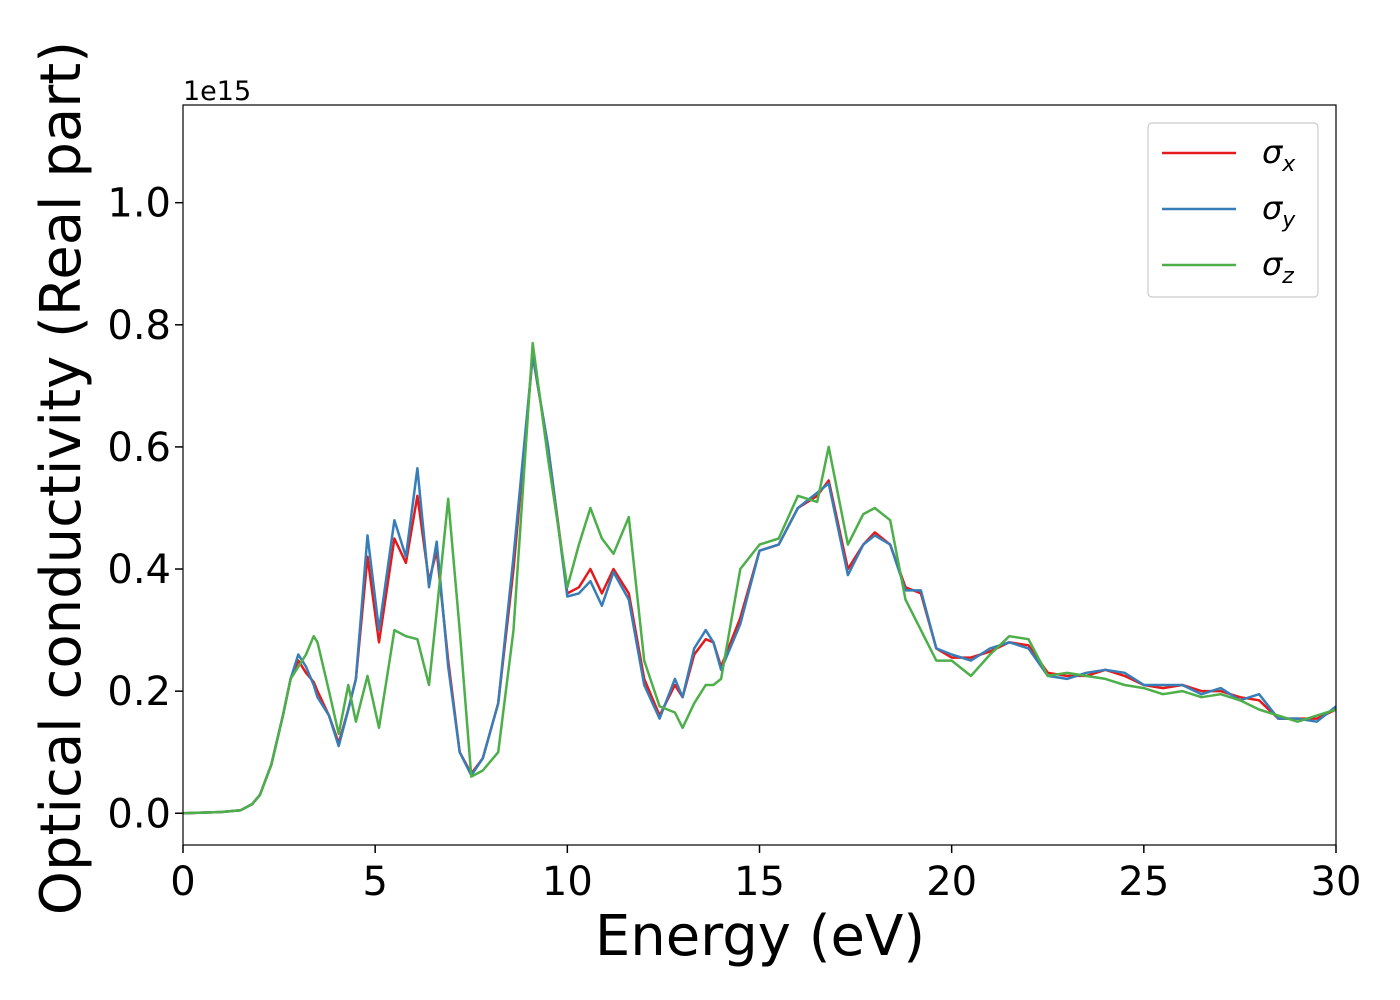  I want to click on y-tick-label: 0.0, so click(139, 814).